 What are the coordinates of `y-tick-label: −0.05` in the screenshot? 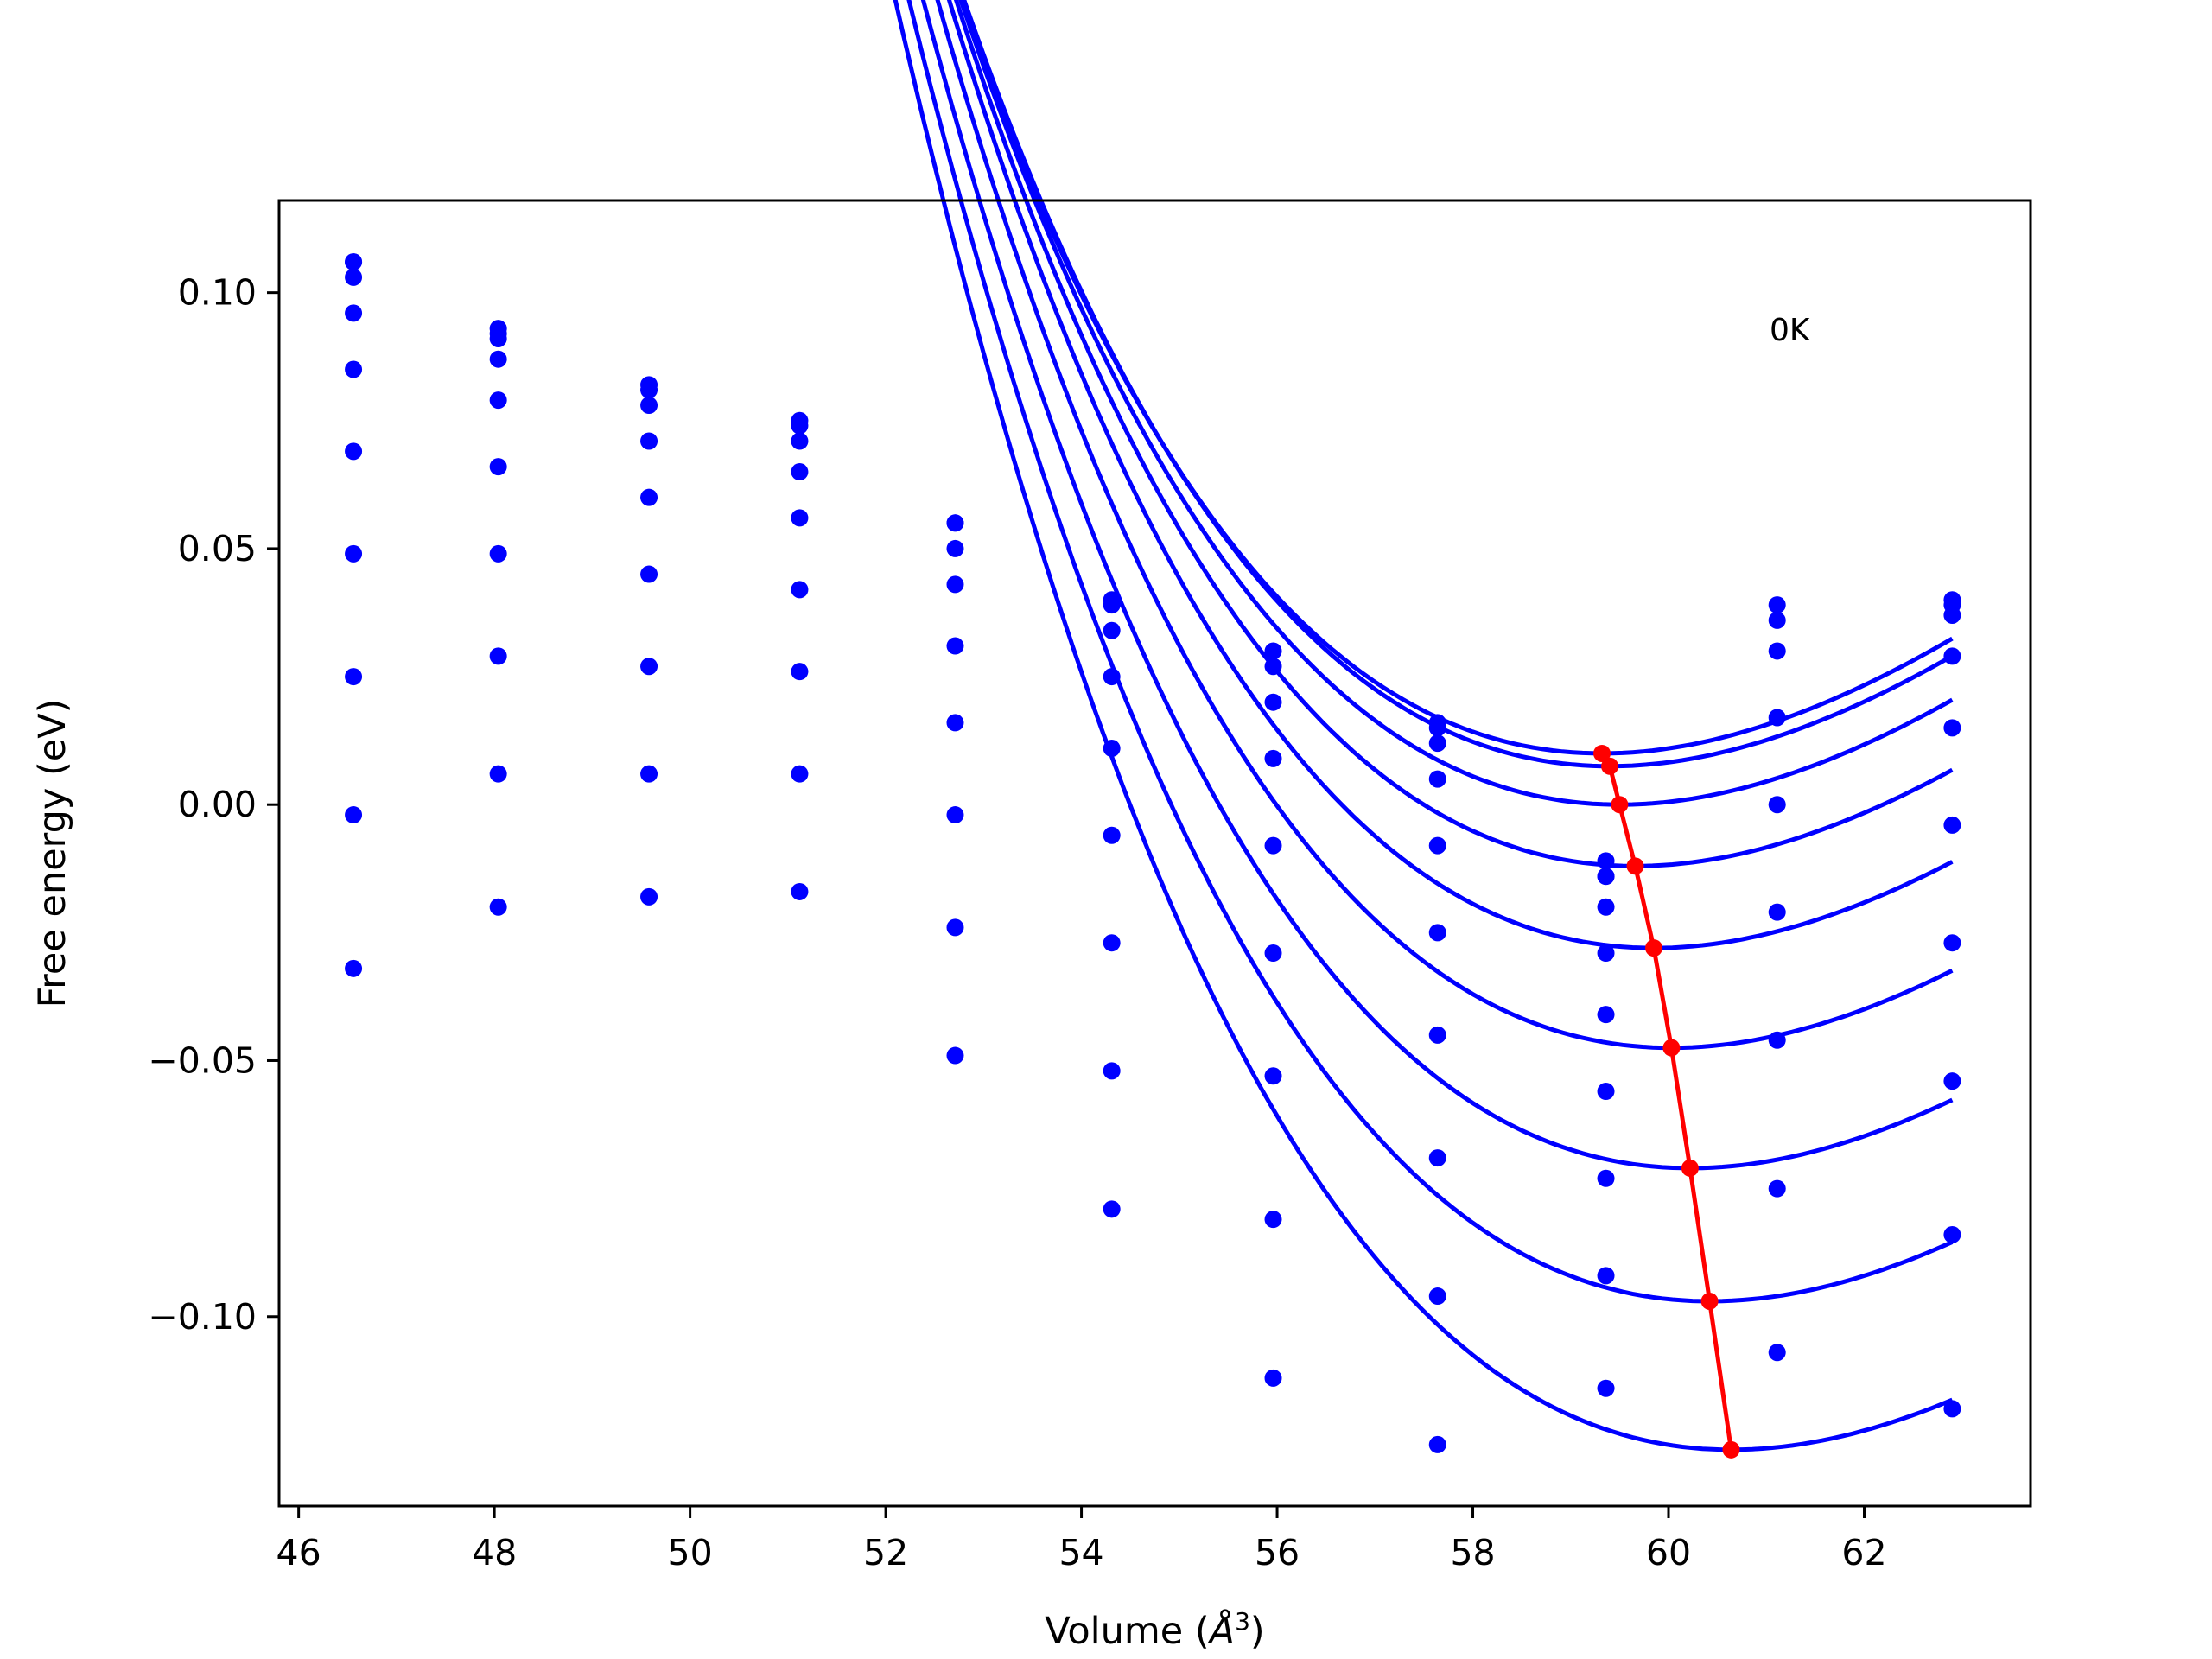 It's located at (202, 1060).